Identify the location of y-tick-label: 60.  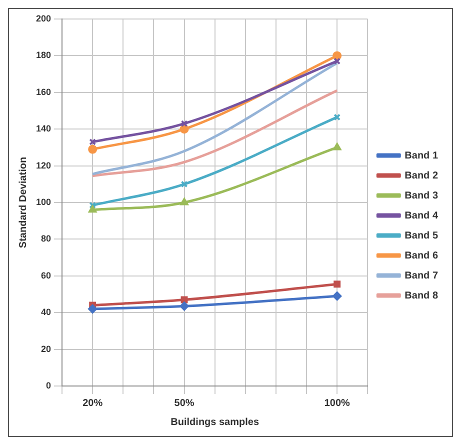
(46, 275).